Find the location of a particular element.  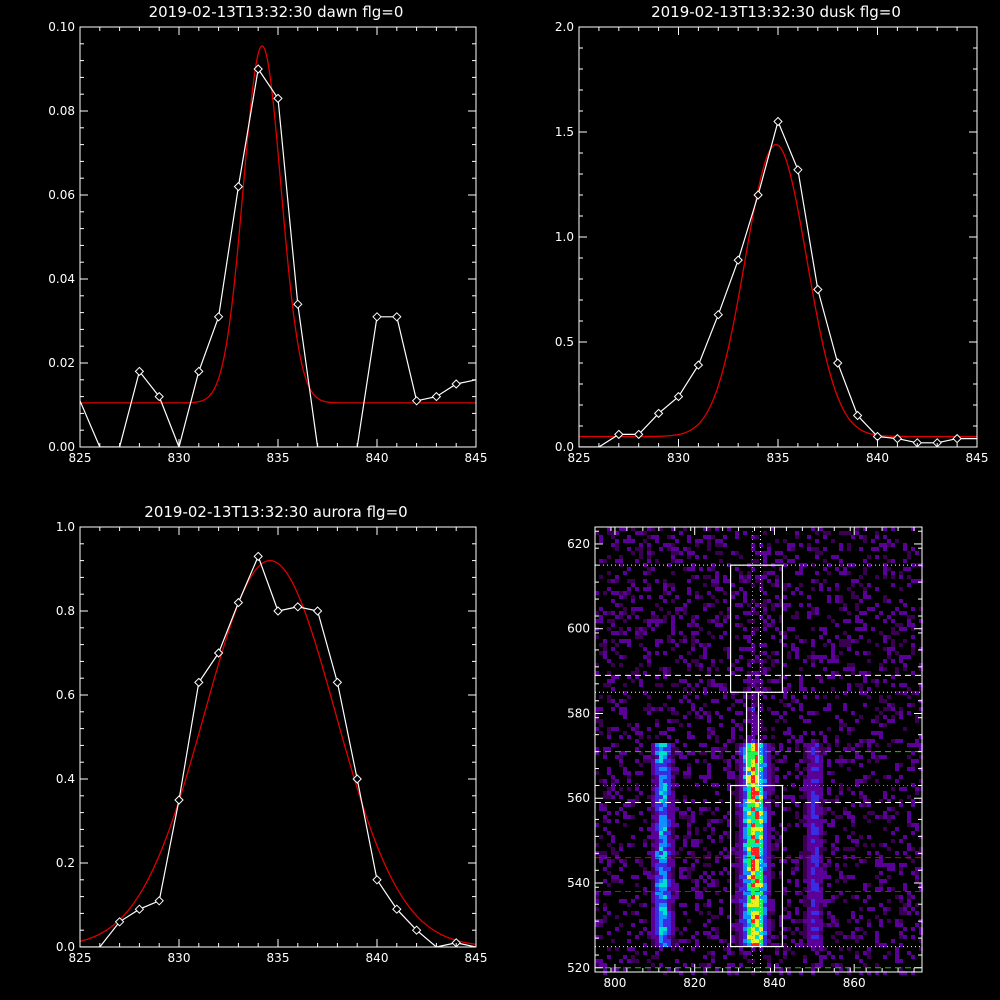

plot-frame is located at coordinates (758, 749).